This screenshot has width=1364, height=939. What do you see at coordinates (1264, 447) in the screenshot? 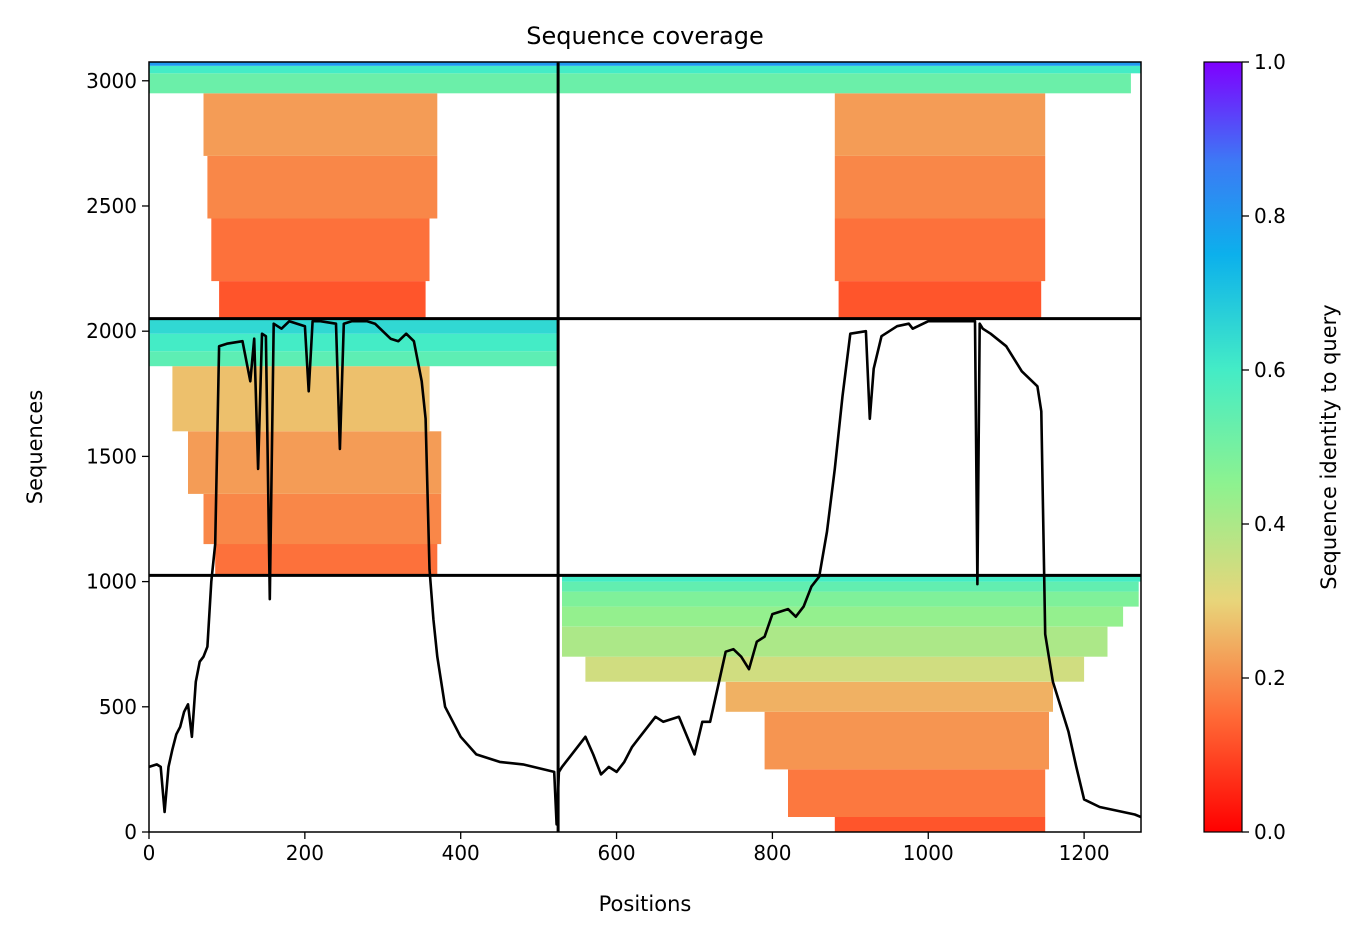
I see `colorbar-ticks: 0.0 0.2 0.4 0.6 0.8 1.0` at bounding box center [1264, 447].